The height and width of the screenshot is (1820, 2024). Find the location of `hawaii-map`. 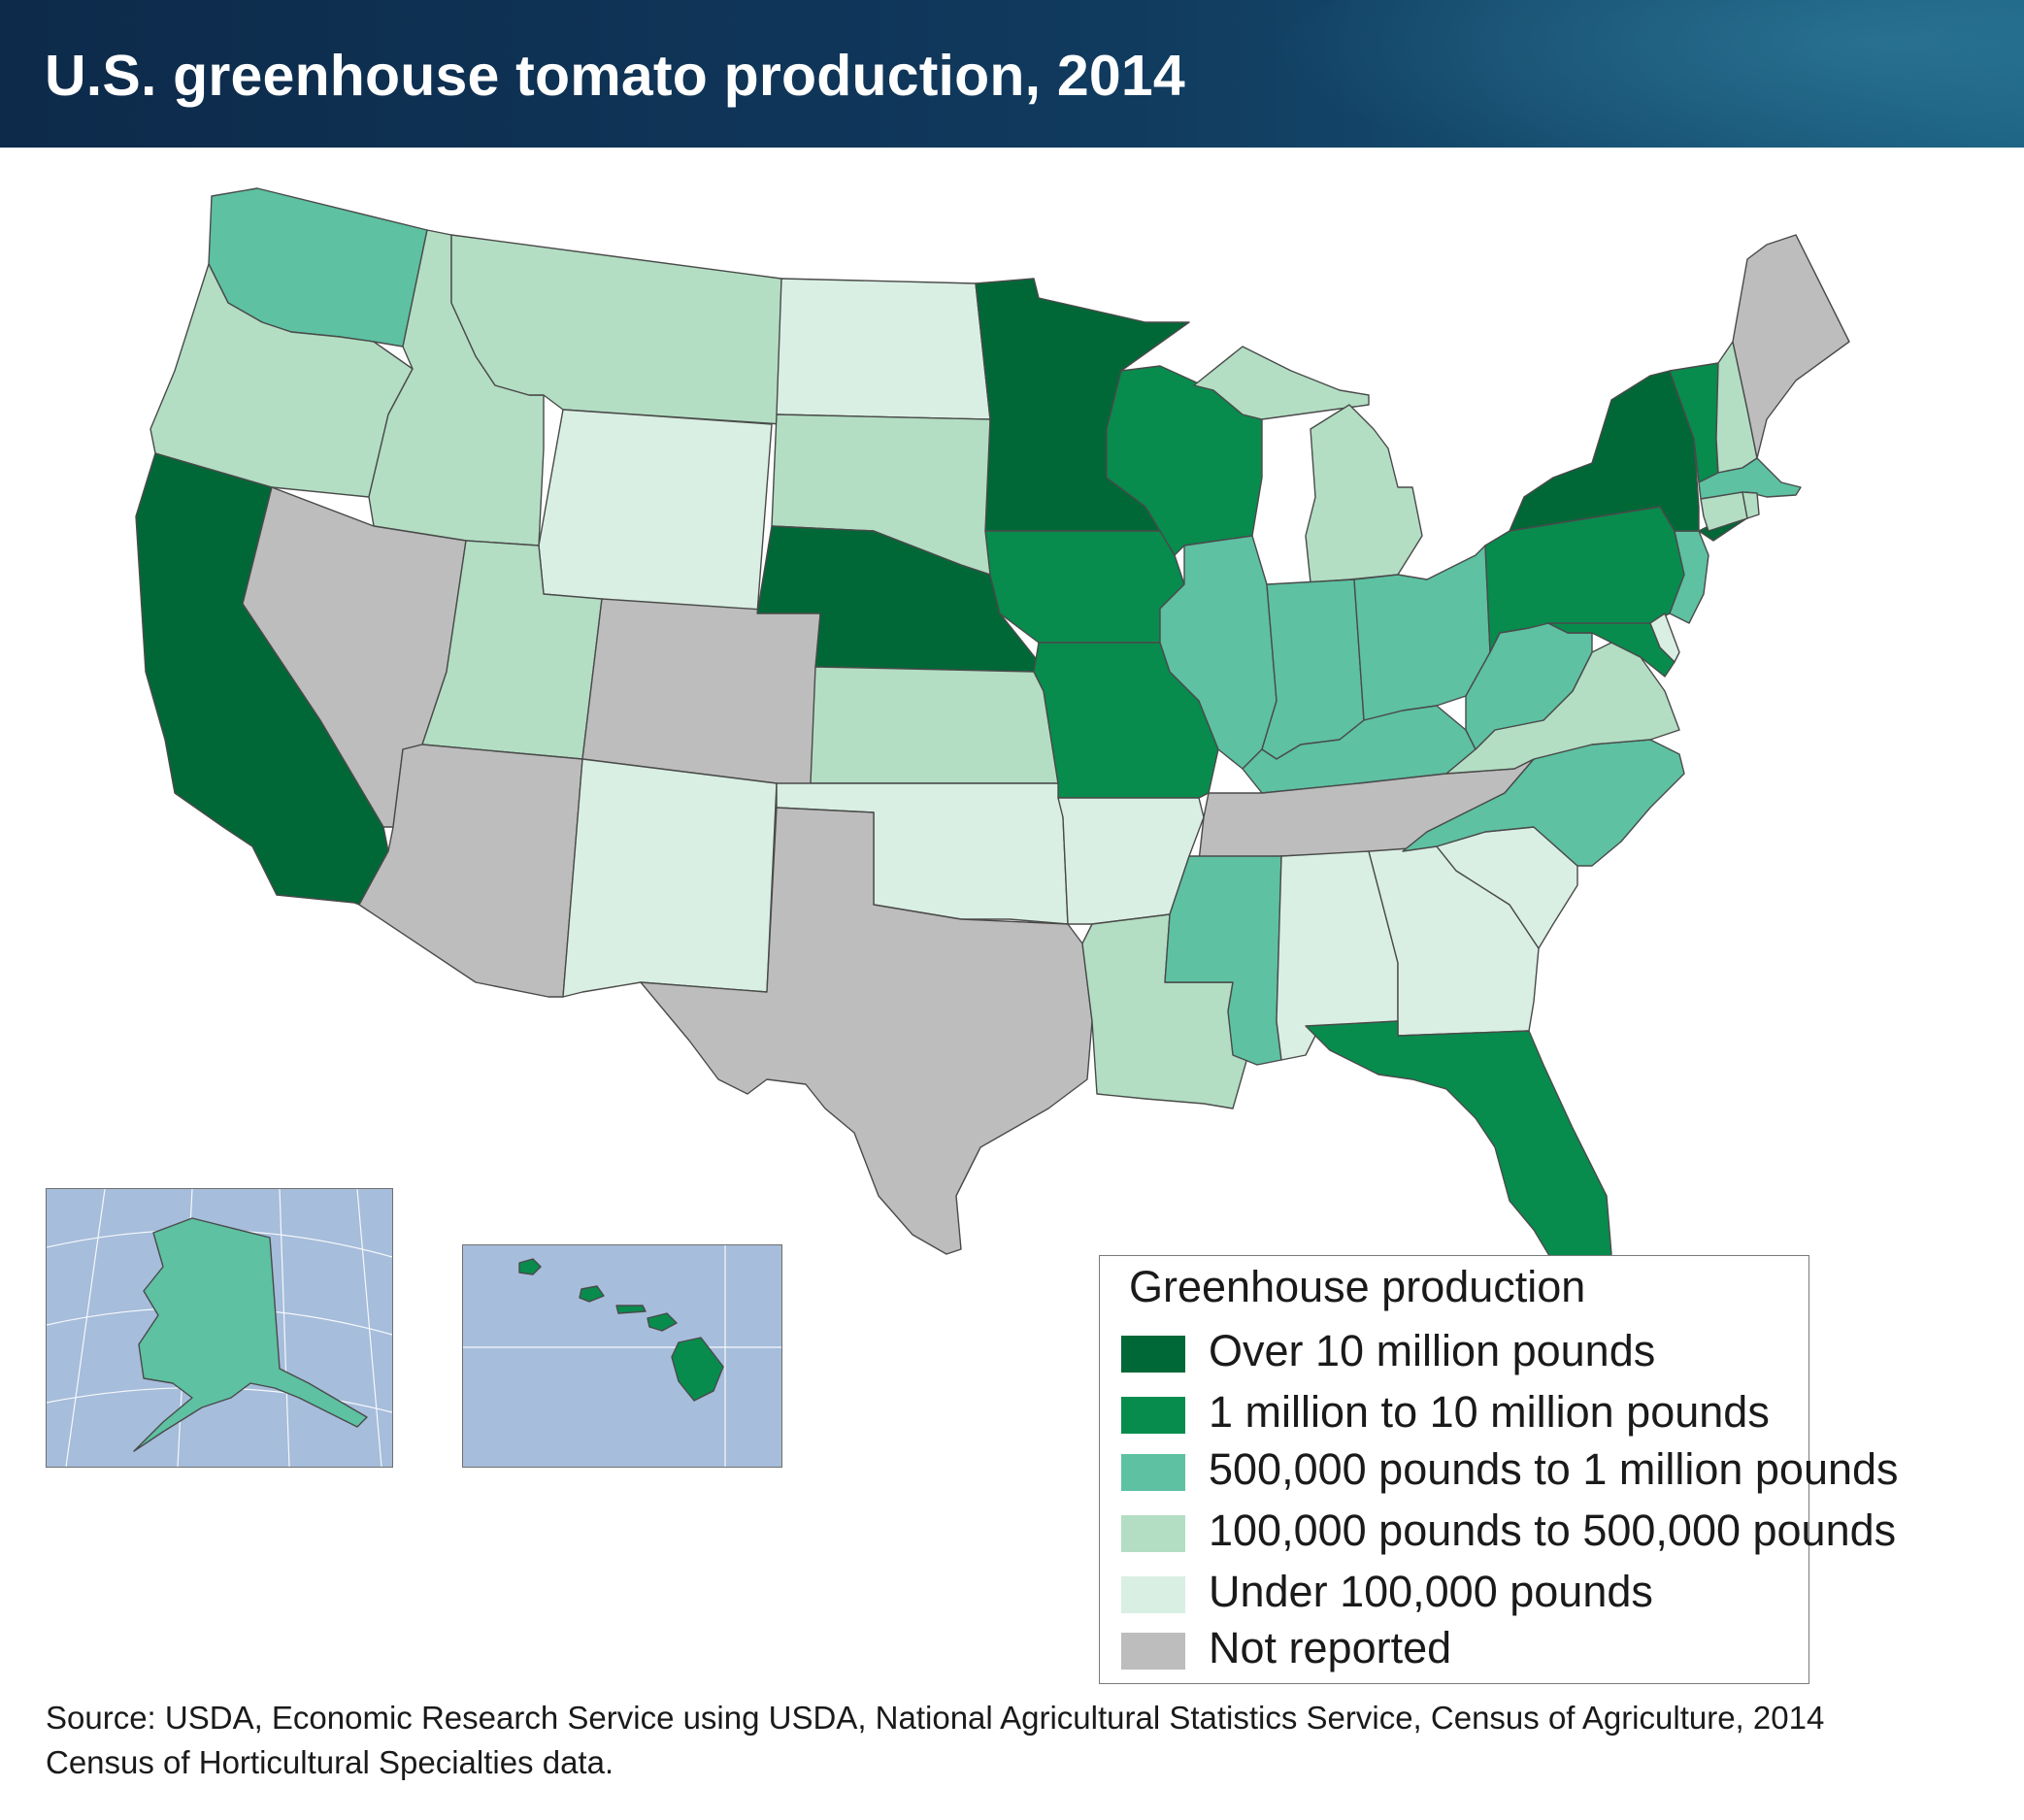

hawaii-map is located at coordinates (622, 1356).